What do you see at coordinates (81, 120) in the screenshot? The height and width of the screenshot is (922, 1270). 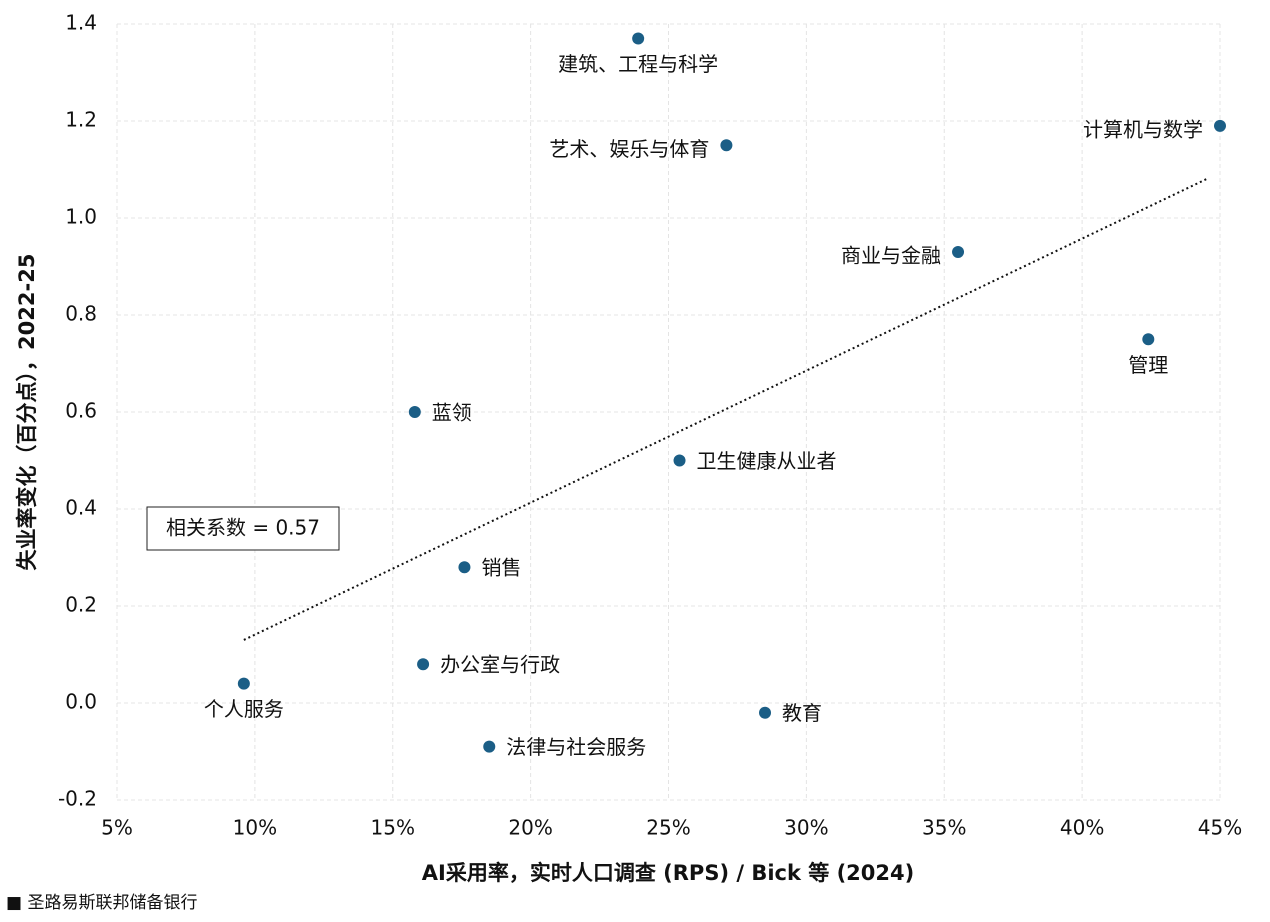 I see `y-tick-label: 1.2` at bounding box center [81, 120].